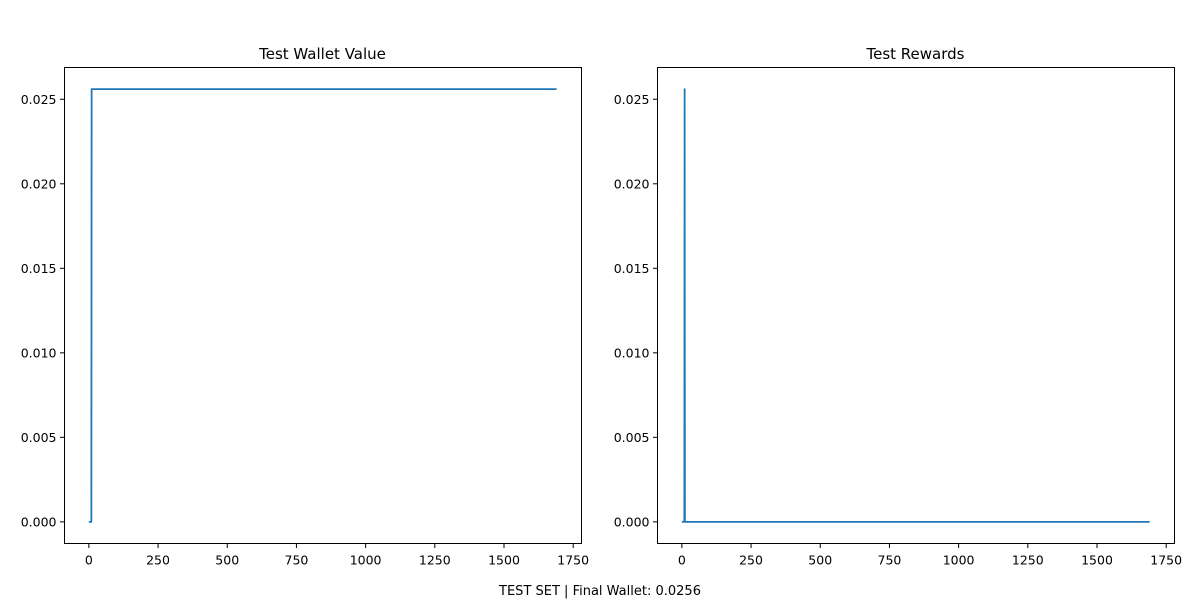  Describe the element at coordinates (599, 591) in the screenshot. I see `figure-caption: TEST SET | Final Wallet: 0.0256` at that location.